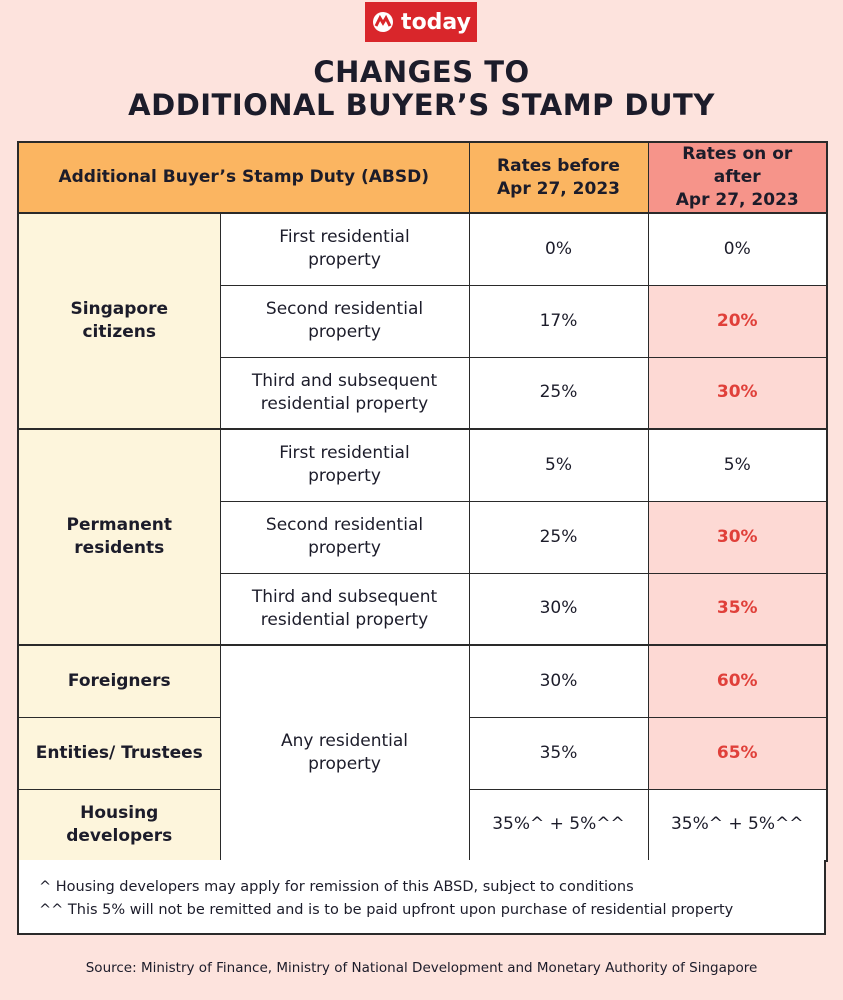 This screenshot has height=1000, width=843. I want to click on rate-after: 20%, so click(737, 321).